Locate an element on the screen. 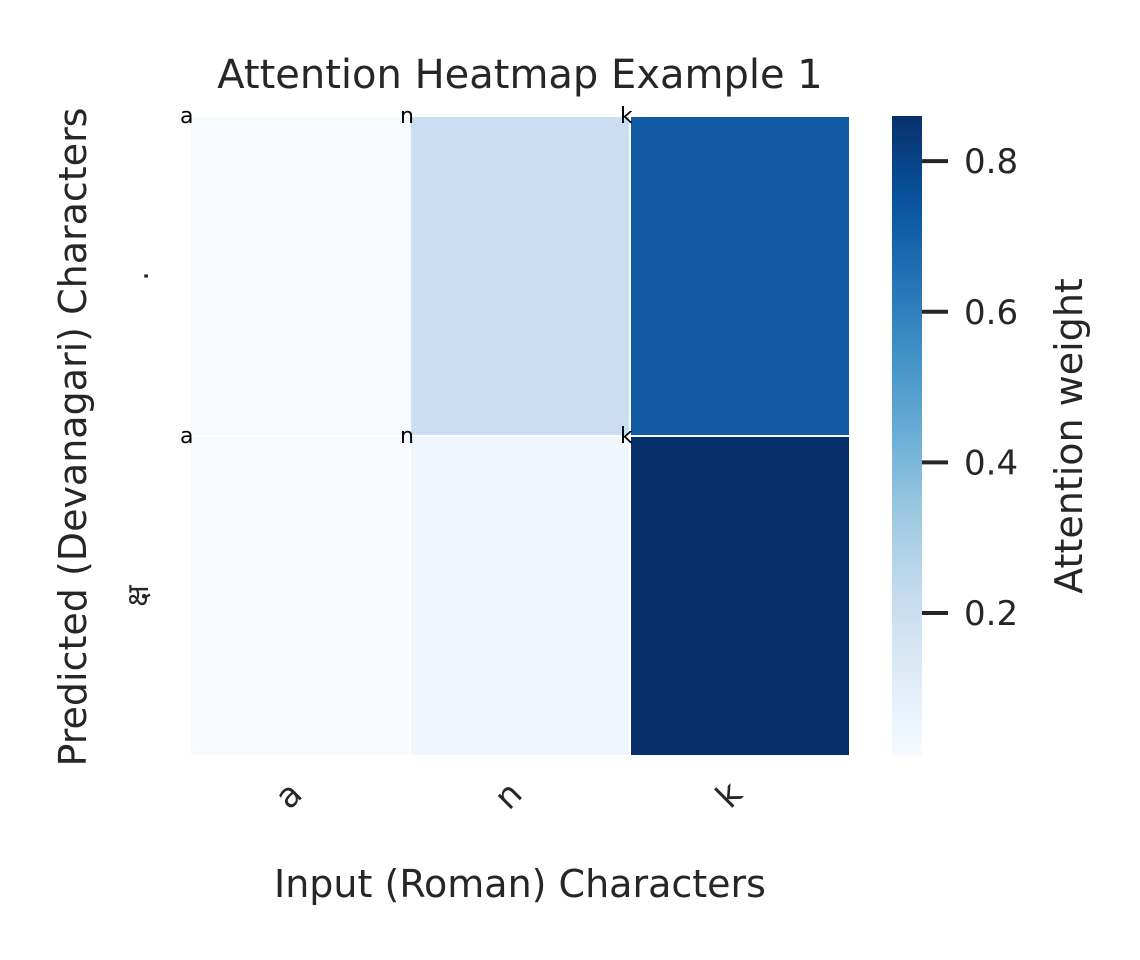 This screenshot has width=1140, height=960. colorbar-label: Attention weight is located at coordinates (1069, 436).